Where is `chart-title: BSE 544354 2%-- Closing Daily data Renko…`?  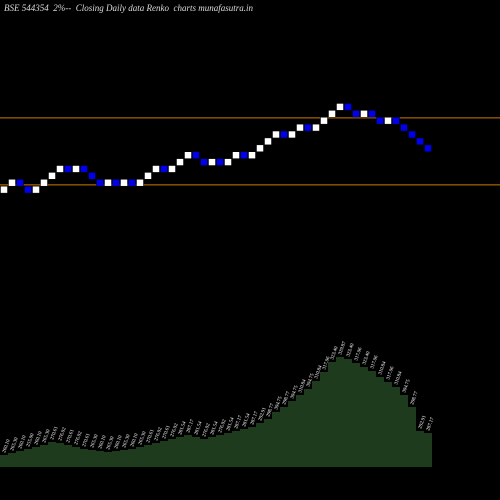 chart-title: BSE 544354 2%-- Closing Daily data Renko… is located at coordinates (128, 8).